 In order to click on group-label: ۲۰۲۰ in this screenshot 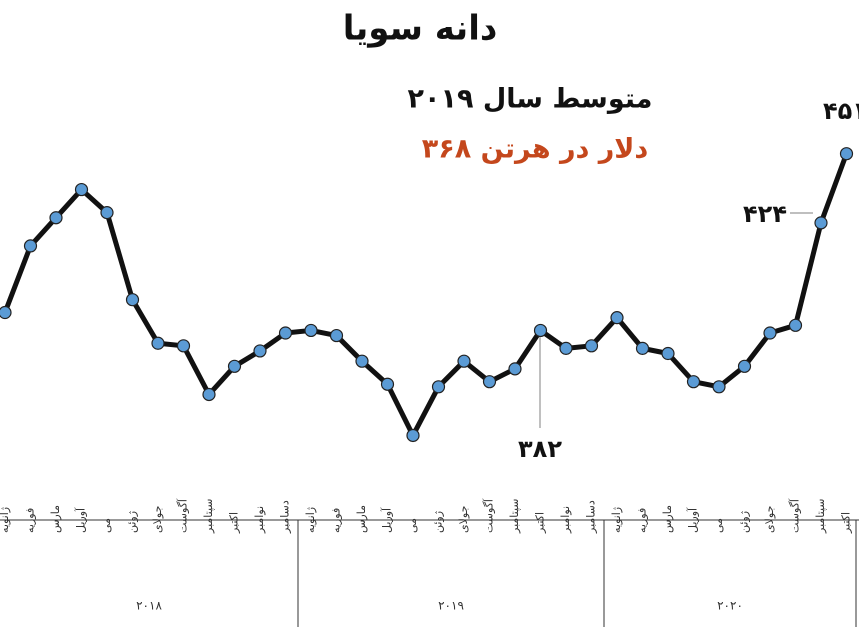, I will do `click(730, 606)`.